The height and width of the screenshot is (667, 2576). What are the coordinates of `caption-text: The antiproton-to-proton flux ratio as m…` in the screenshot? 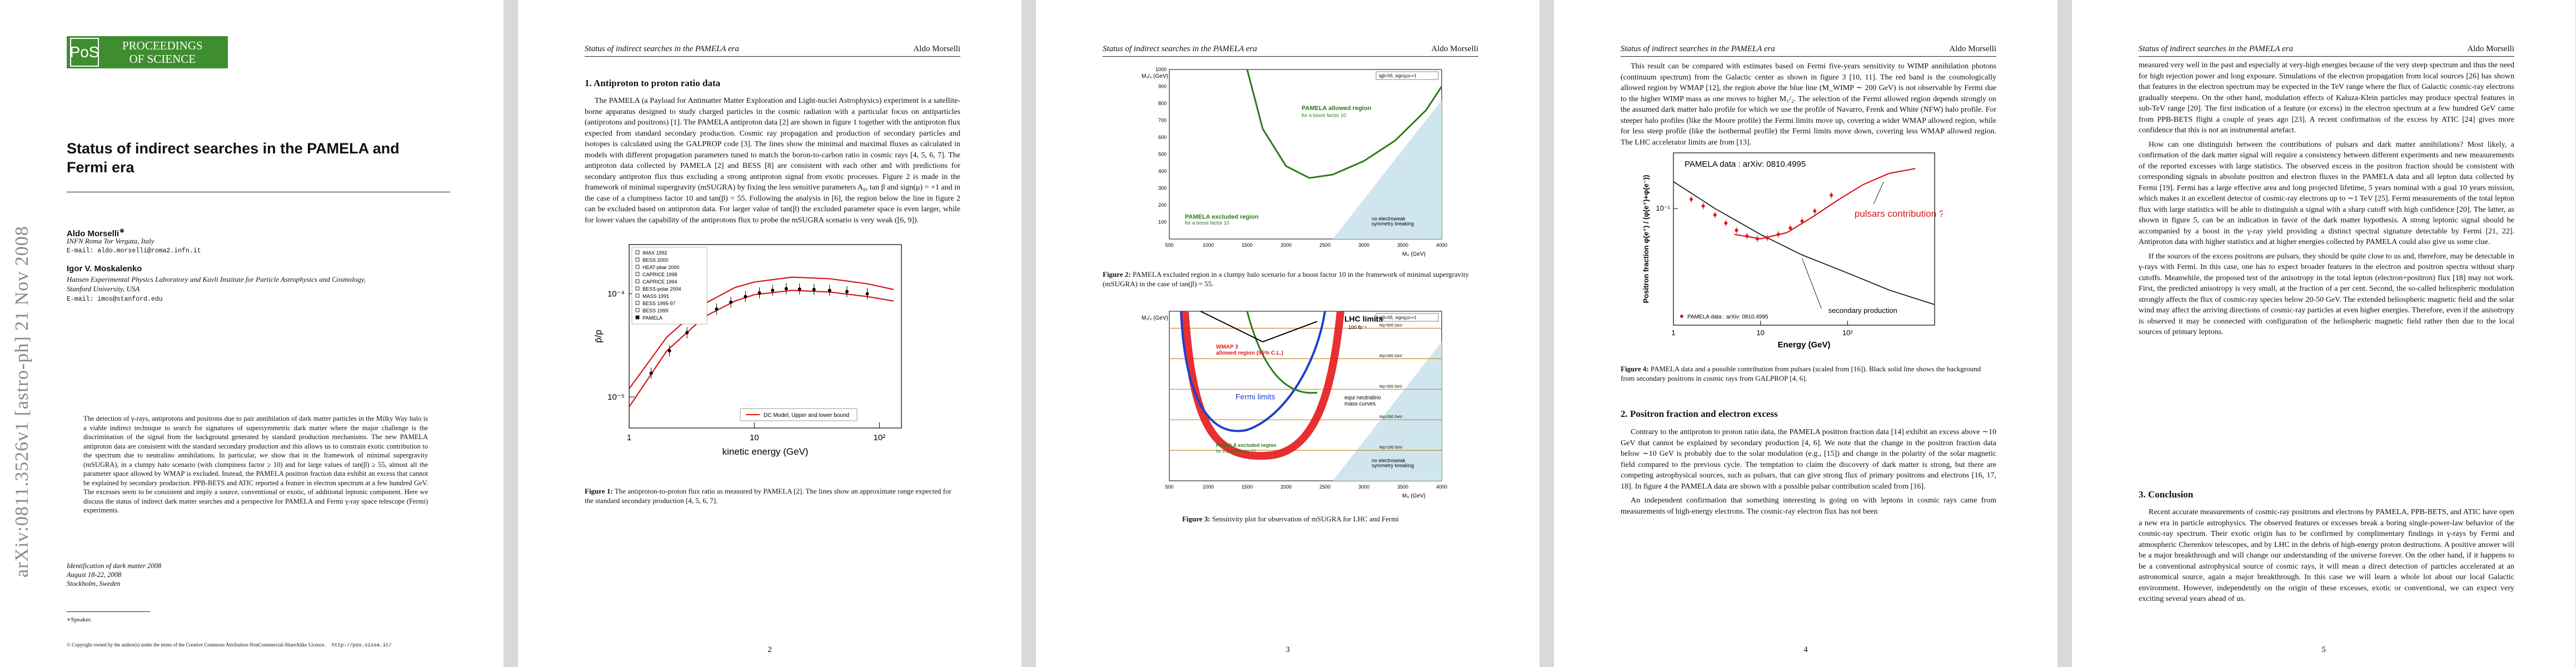 It's located at (768, 496).